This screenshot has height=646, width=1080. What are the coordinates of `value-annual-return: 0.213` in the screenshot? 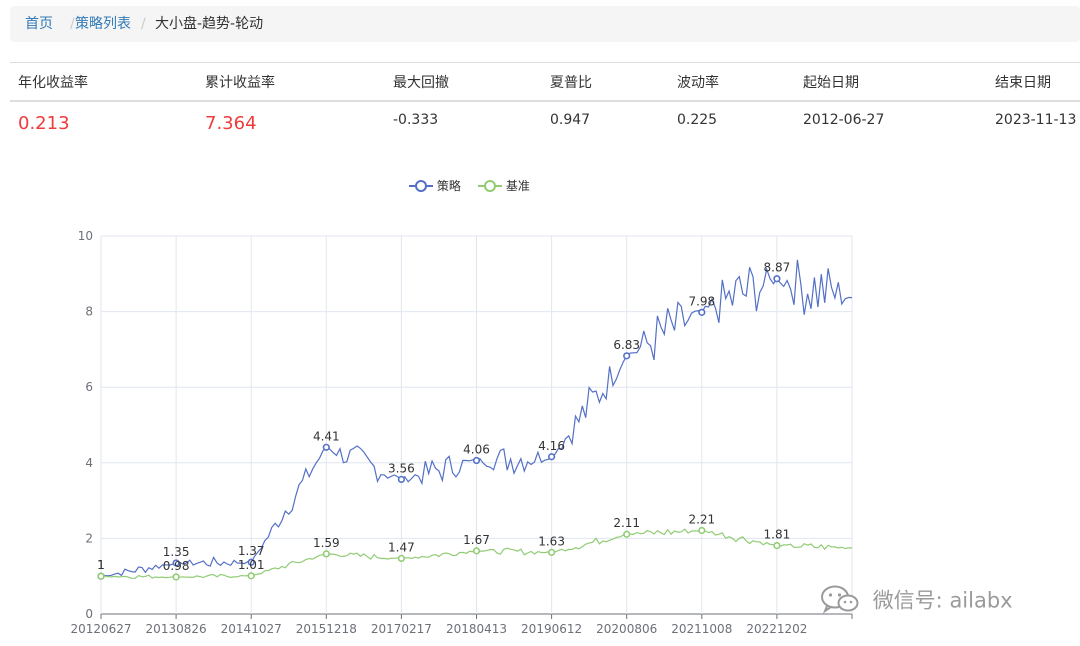 It's located at (44, 123).